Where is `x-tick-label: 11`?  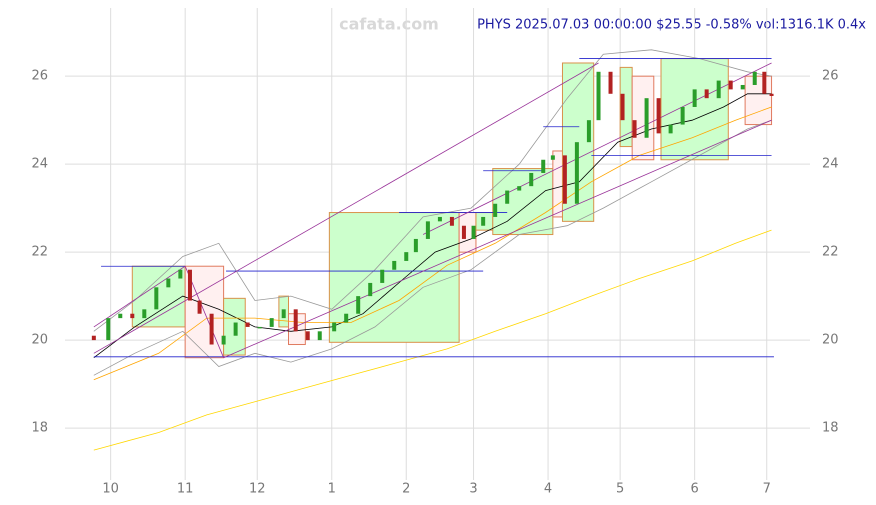
x-tick-label: 11 is located at coordinates (185, 489).